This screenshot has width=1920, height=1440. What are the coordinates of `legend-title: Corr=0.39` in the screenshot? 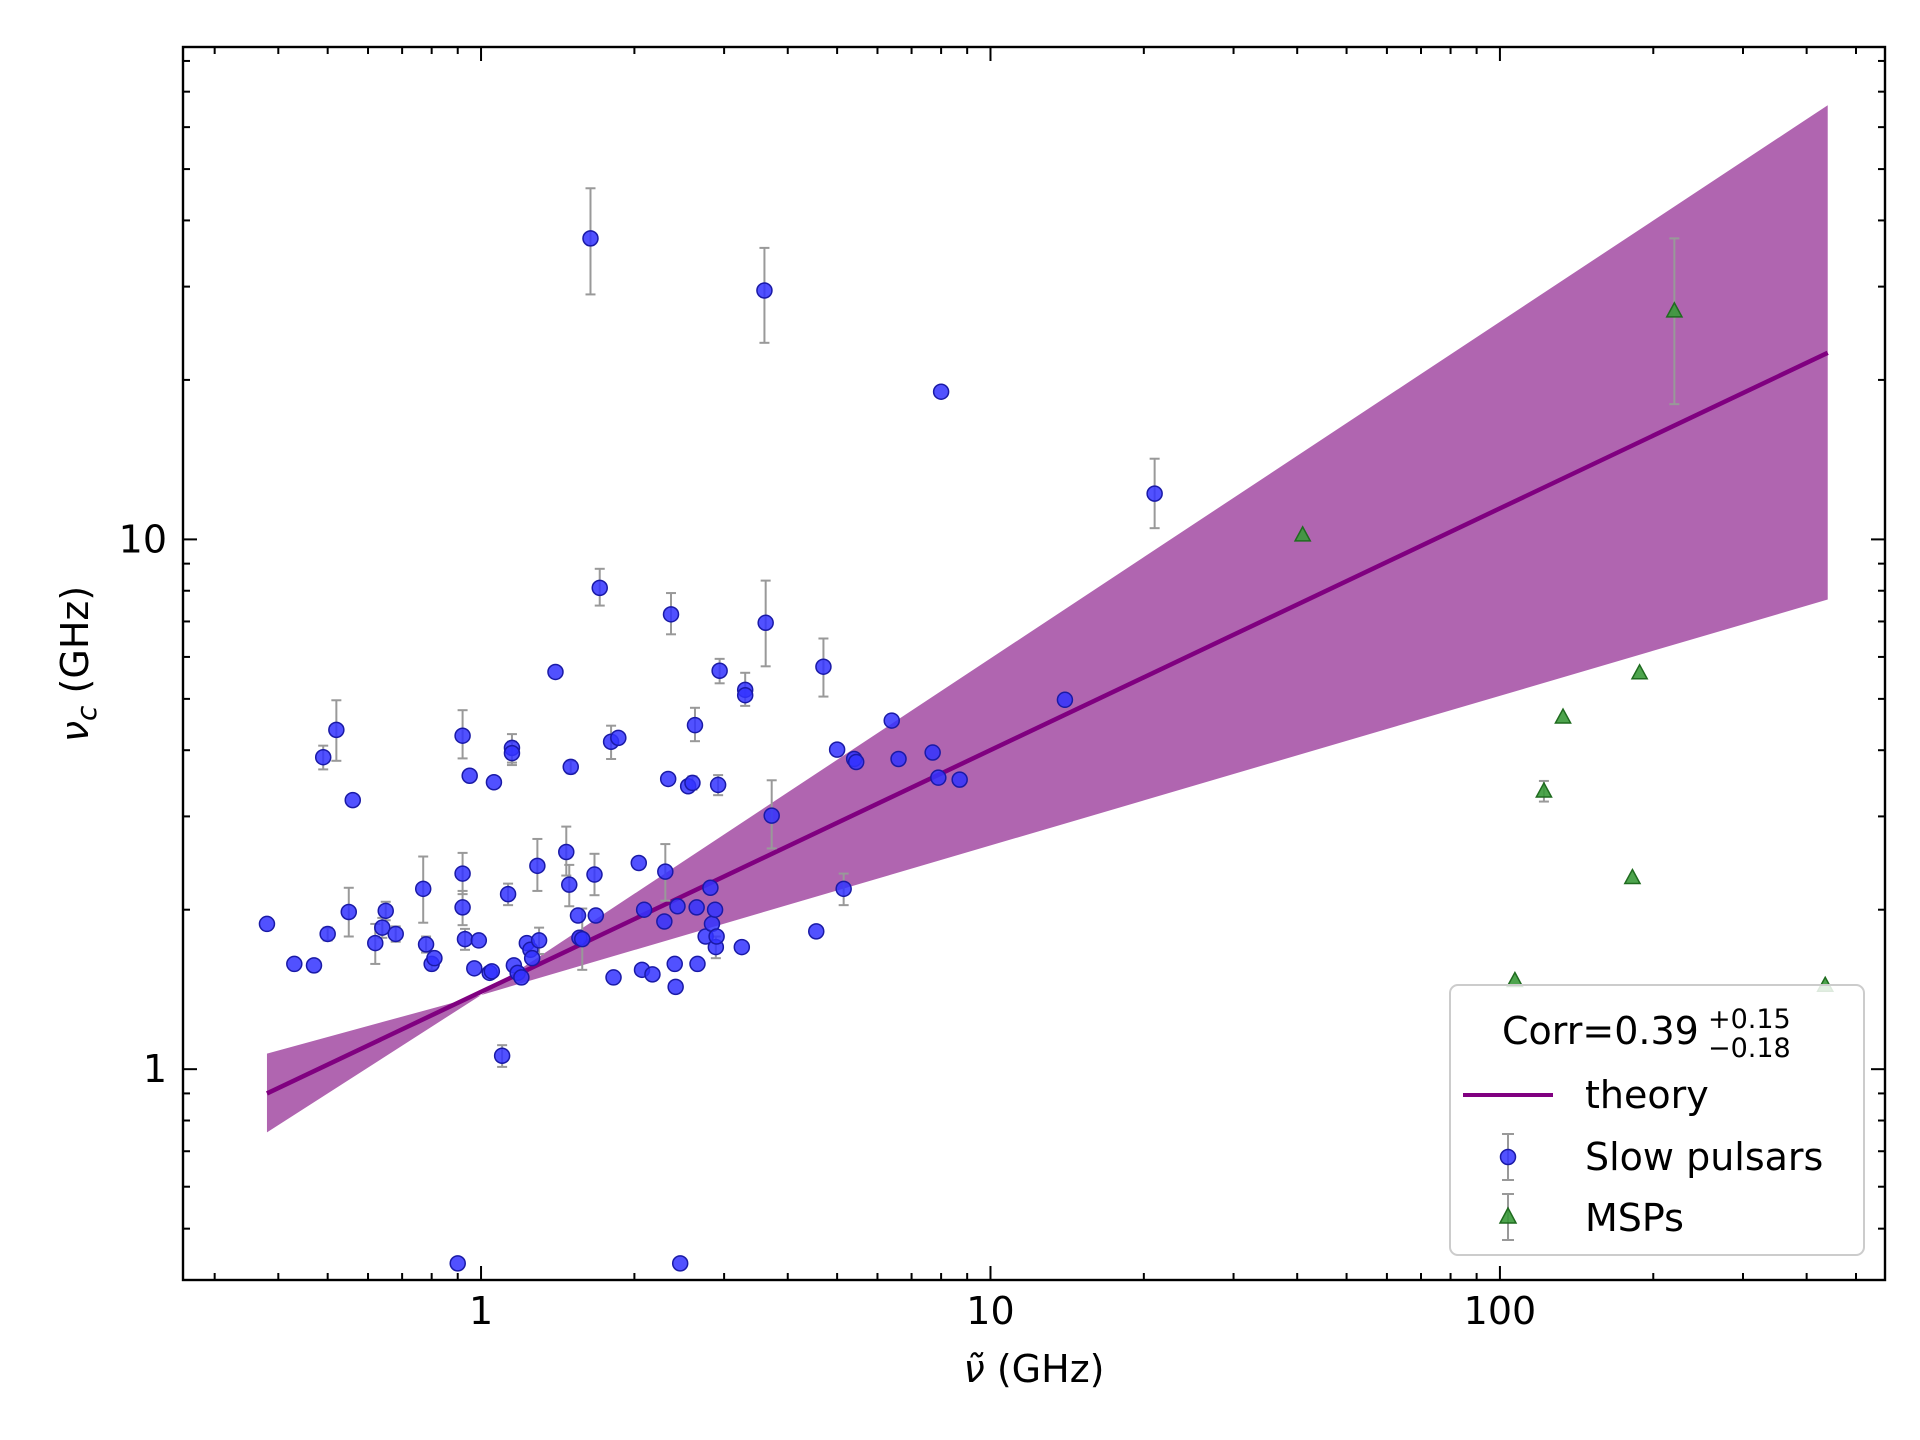 It's located at (1600, 1031).